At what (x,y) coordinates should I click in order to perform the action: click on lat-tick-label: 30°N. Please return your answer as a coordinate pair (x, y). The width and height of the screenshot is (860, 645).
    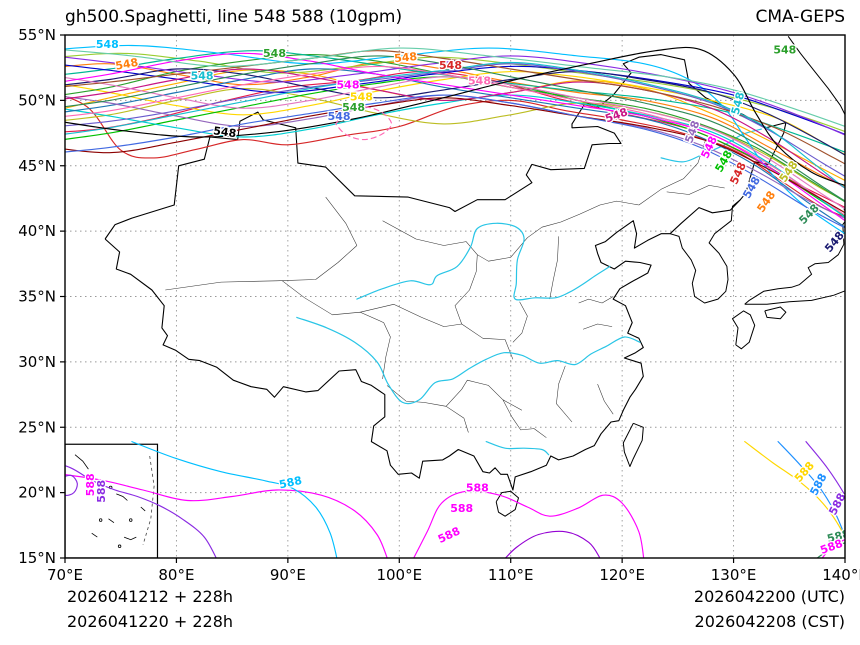
    Looking at the image, I should click on (37, 362).